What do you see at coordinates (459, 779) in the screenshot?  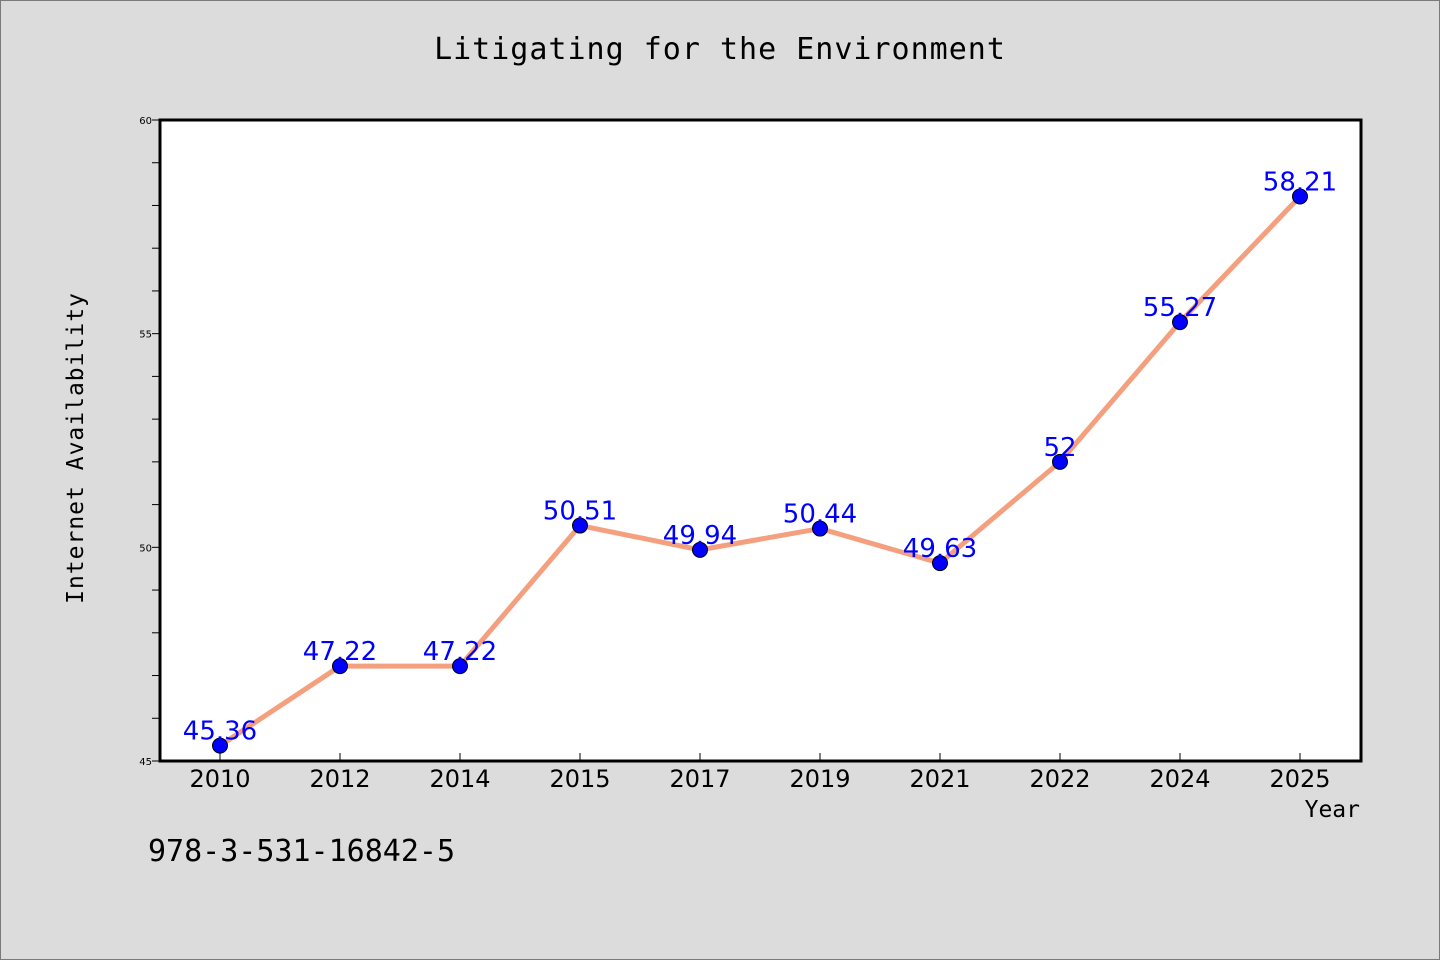 I see `x-tick-label: 2014` at bounding box center [459, 779].